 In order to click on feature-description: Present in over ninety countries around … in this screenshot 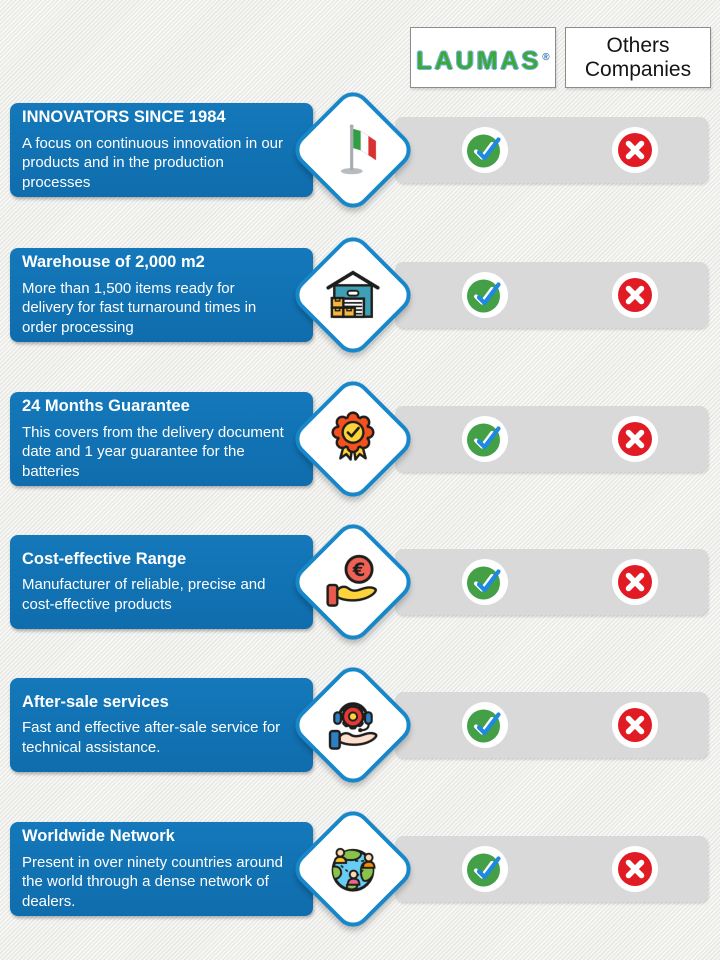, I will do `click(152, 881)`.